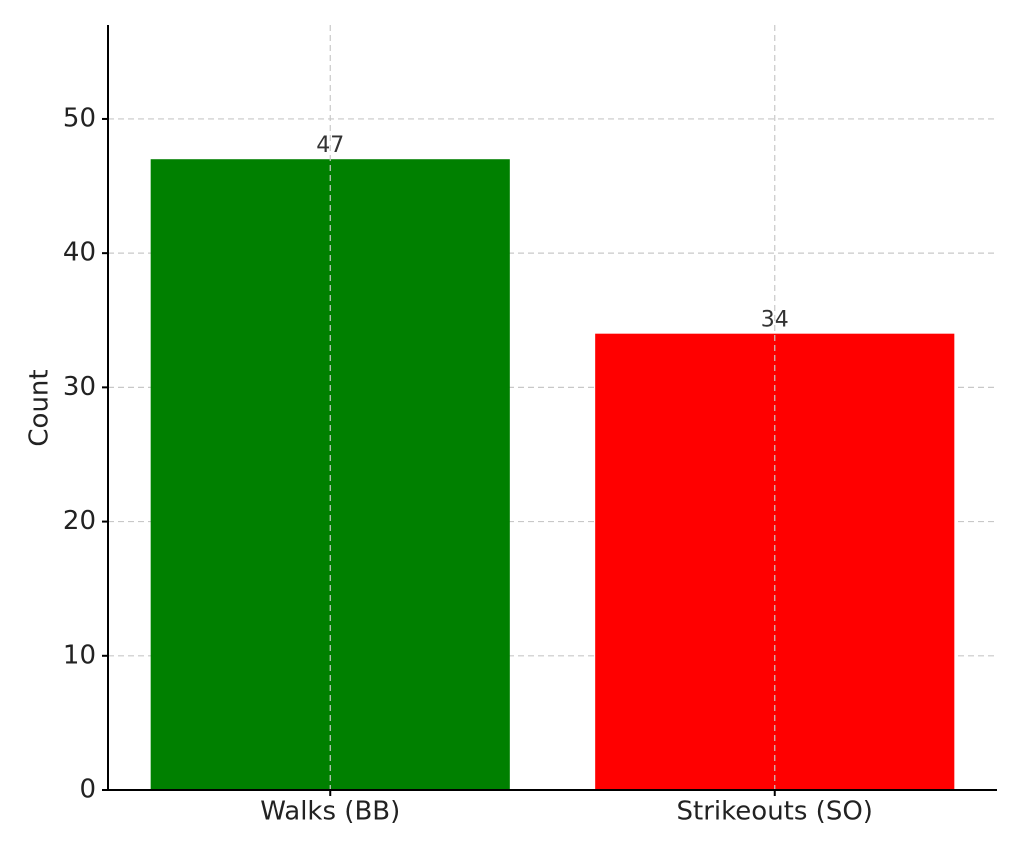 The image size is (1022, 852). What do you see at coordinates (79, 521) in the screenshot?
I see `y-tick-label: 20` at bounding box center [79, 521].